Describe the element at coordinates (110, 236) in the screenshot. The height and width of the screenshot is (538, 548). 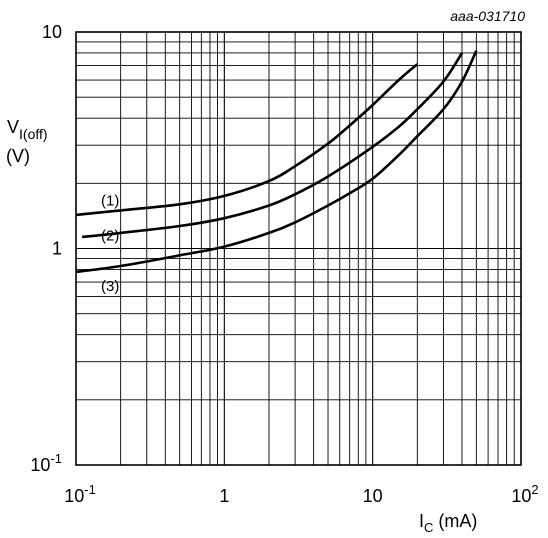
I see `series-label-2: (2)` at that location.